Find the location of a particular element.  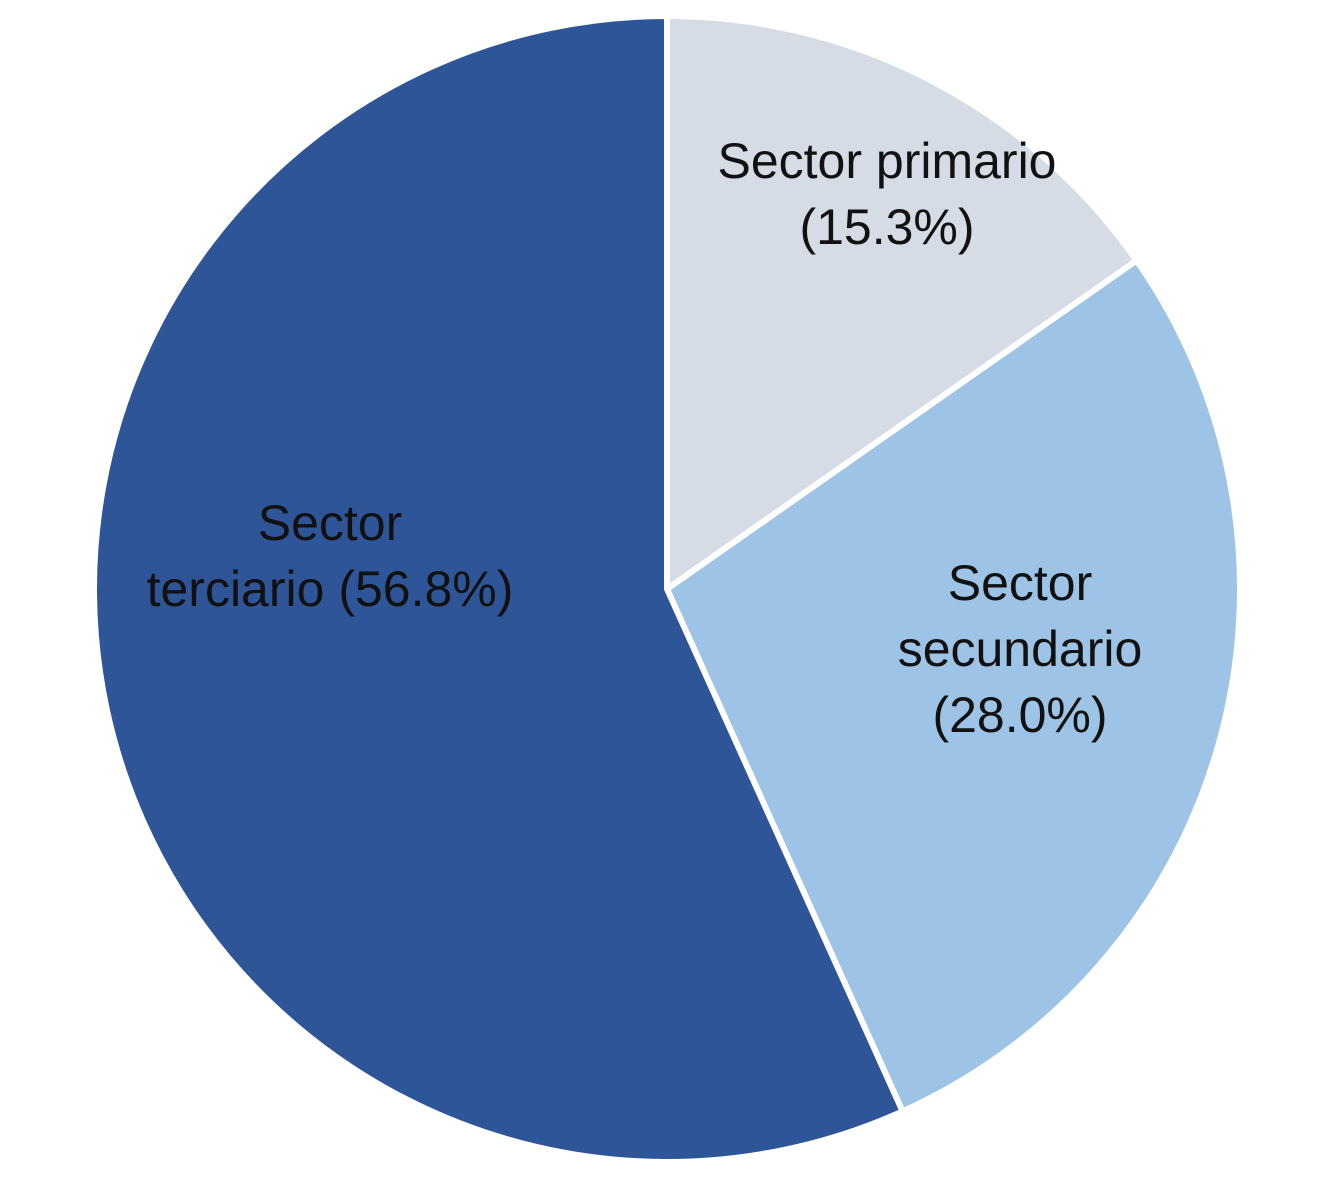

slice-label-line: terciario (56.8%) is located at coordinates (330, 589).